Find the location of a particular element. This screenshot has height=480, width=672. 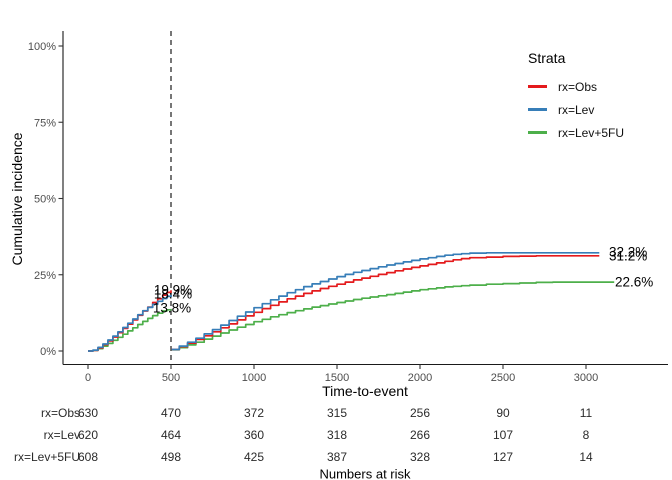

annotation-obs-500: 19.9% is located at coordinates (173, 290).